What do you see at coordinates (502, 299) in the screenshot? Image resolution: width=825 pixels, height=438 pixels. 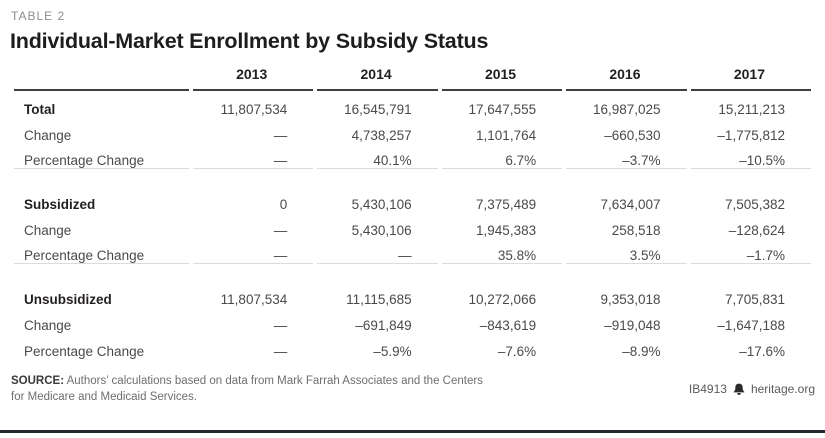 I see `value-cell: 10,272,066` at bounding box center [502, 299].